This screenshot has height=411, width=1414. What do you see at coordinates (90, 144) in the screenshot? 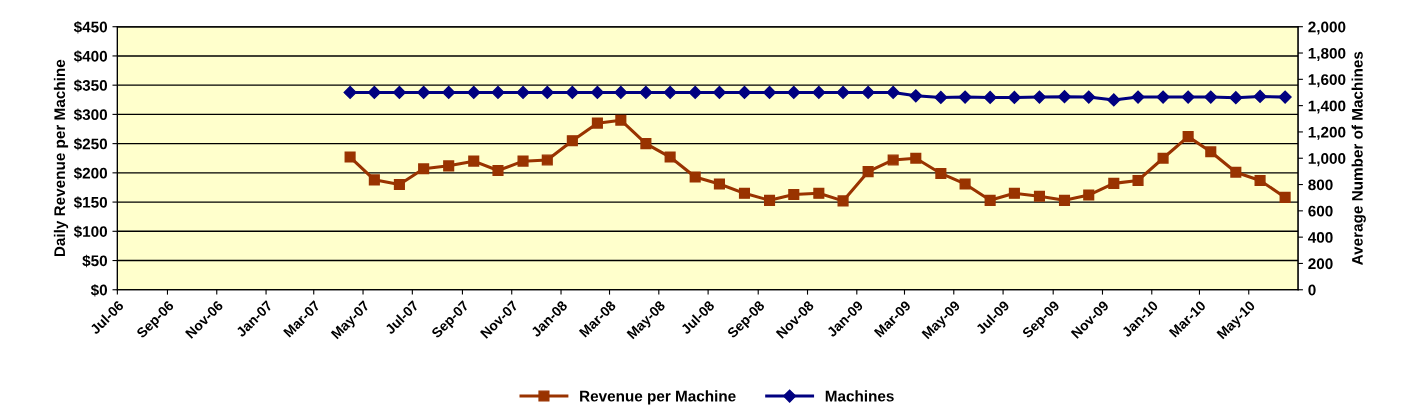
I see `y-tick-label: $250` at bounding box center [90, 144].